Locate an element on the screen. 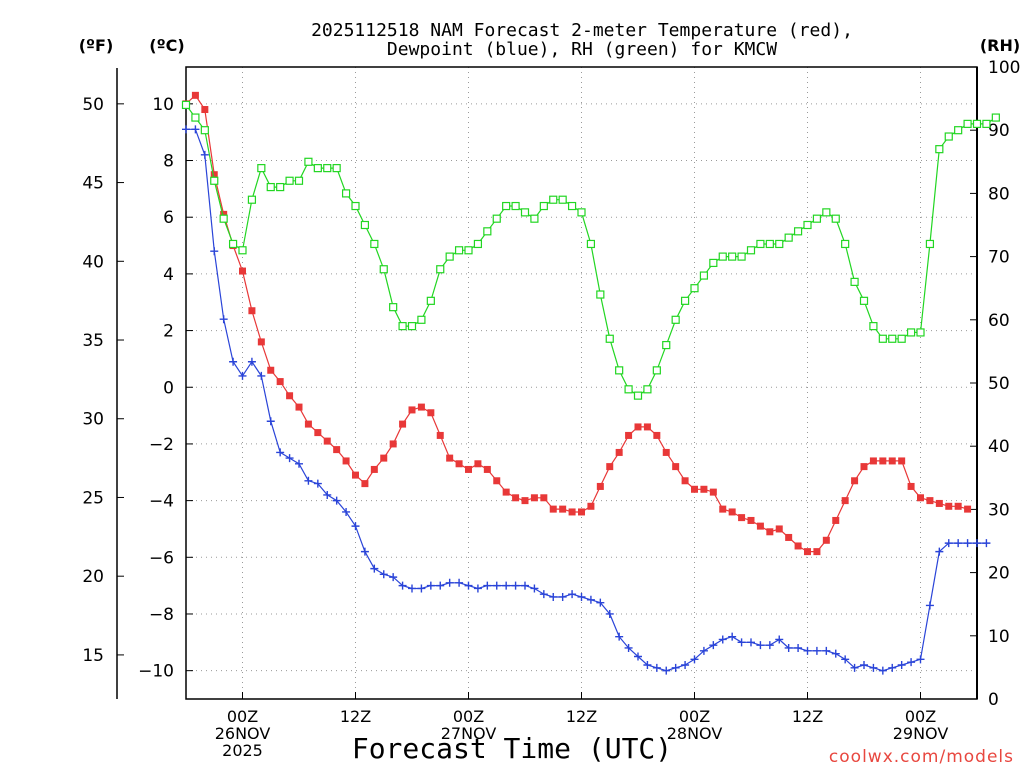 The image size is (1024, 768). fahrenheit-unit-label: (ºF) is located at coordinates (96, 45).